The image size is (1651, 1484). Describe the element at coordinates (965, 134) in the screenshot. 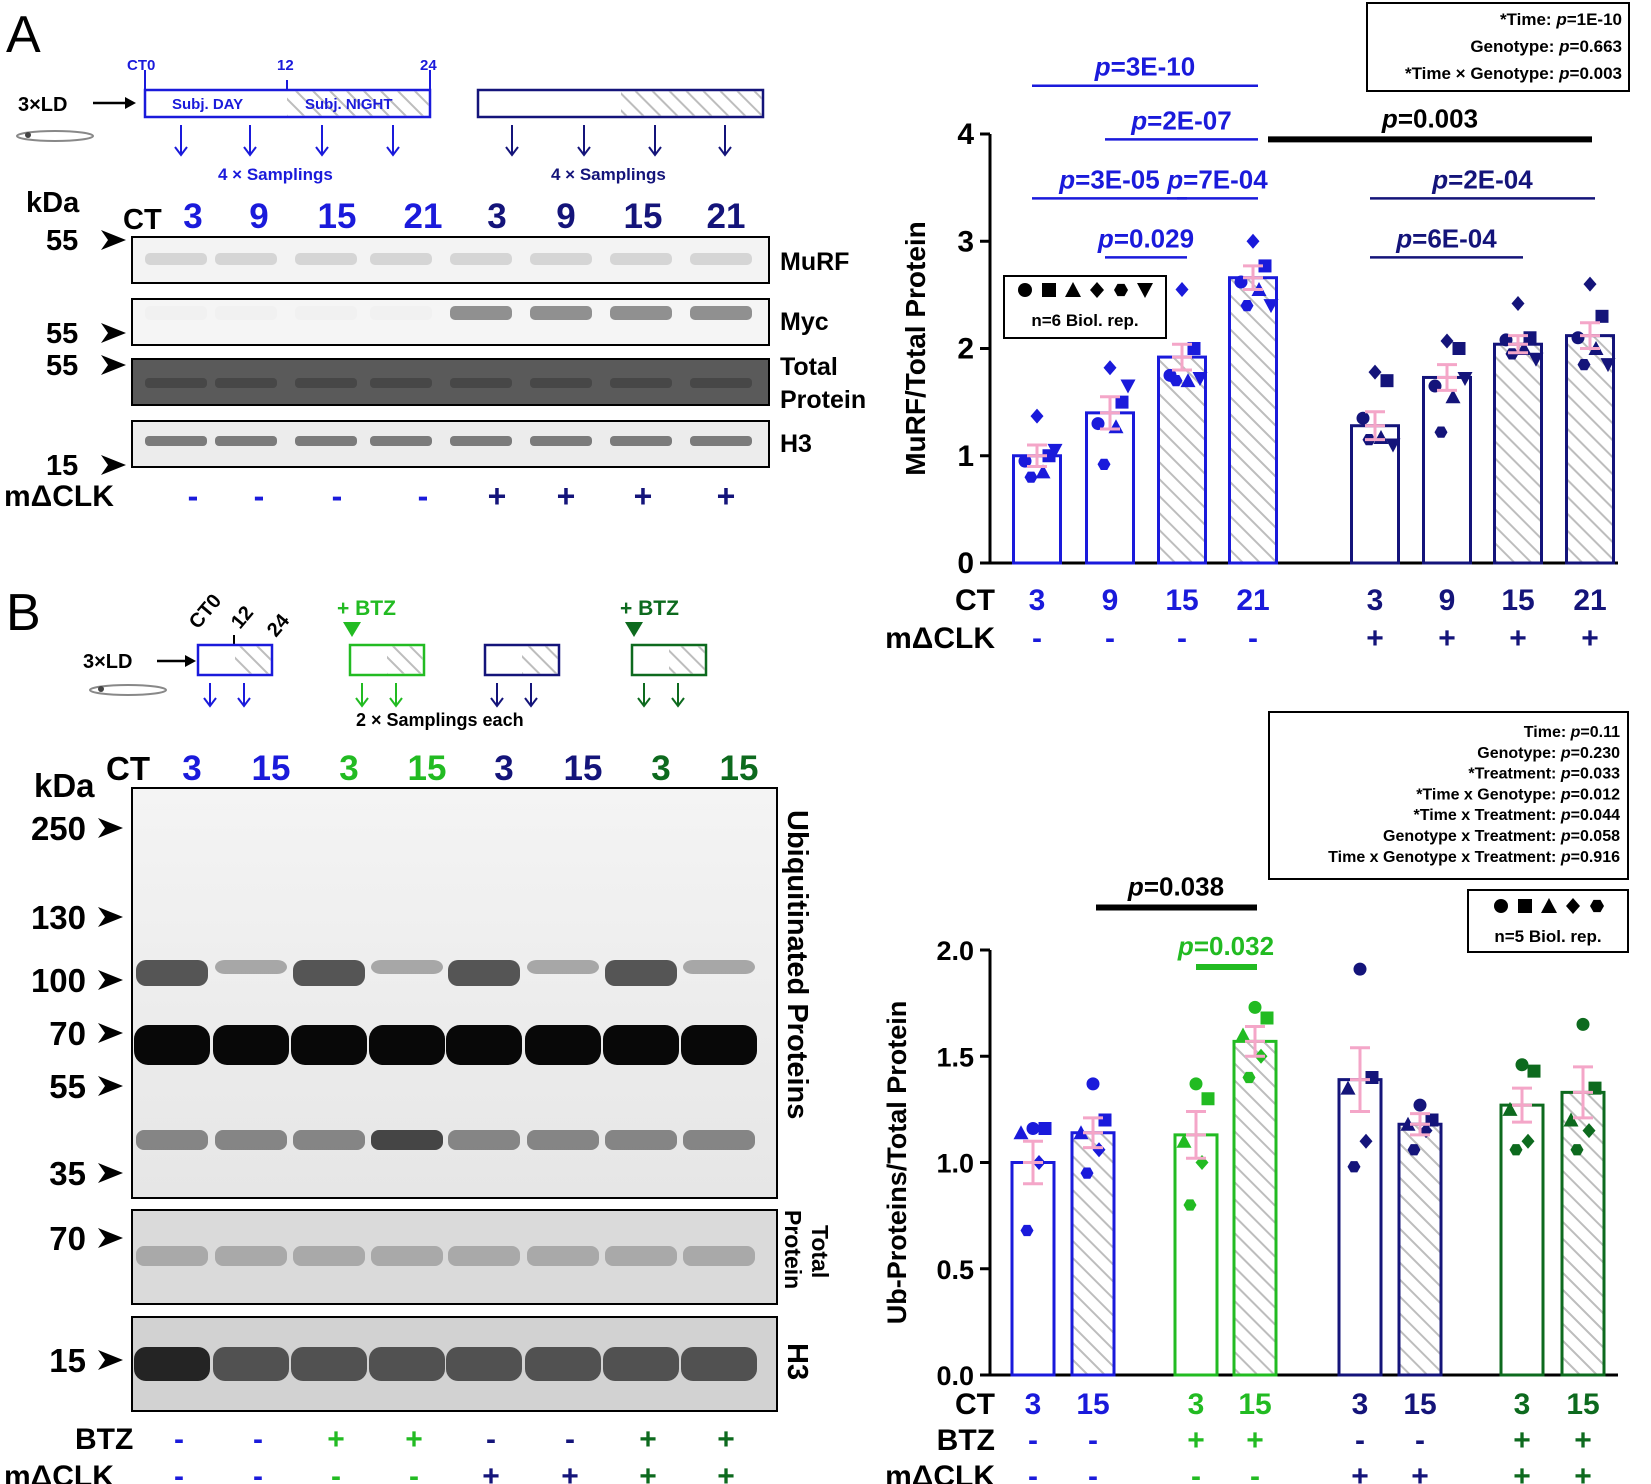

I see `y-tick-label: 4` at that location.